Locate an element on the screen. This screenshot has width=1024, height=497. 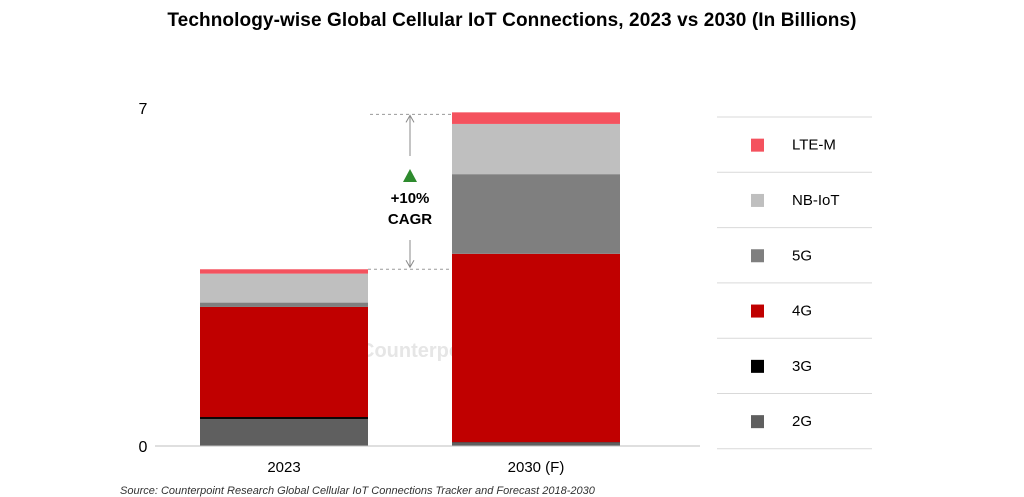
legend-label-nb-iot: NB-IoT is located at coordinates (816, 200).